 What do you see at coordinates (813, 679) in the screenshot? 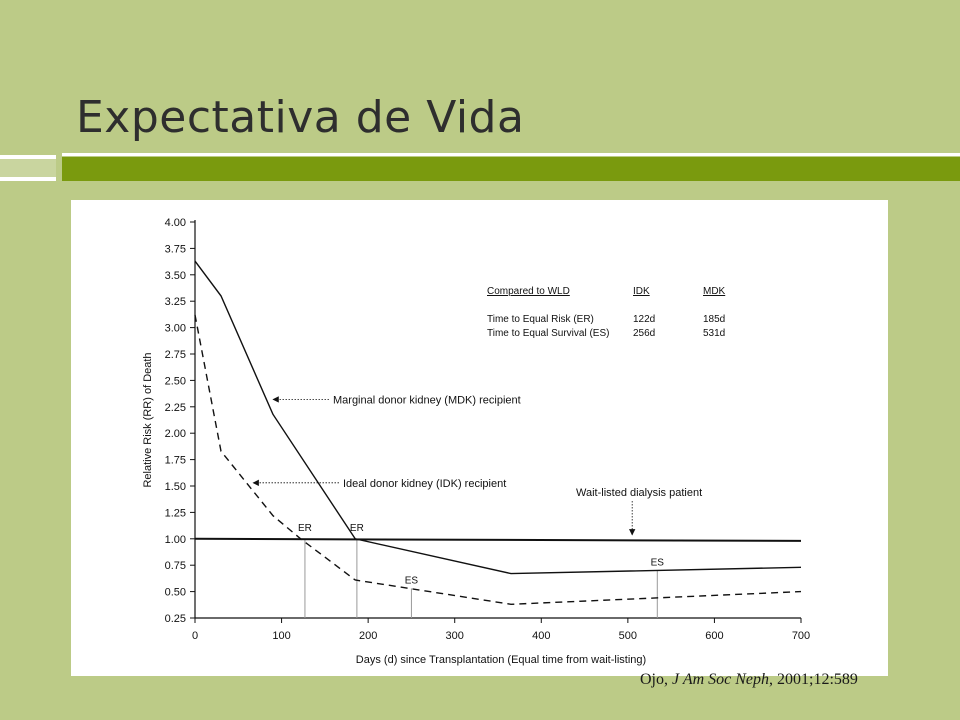
I see `citation-details: , 2001;12:589` at bounding box center [813, 679].